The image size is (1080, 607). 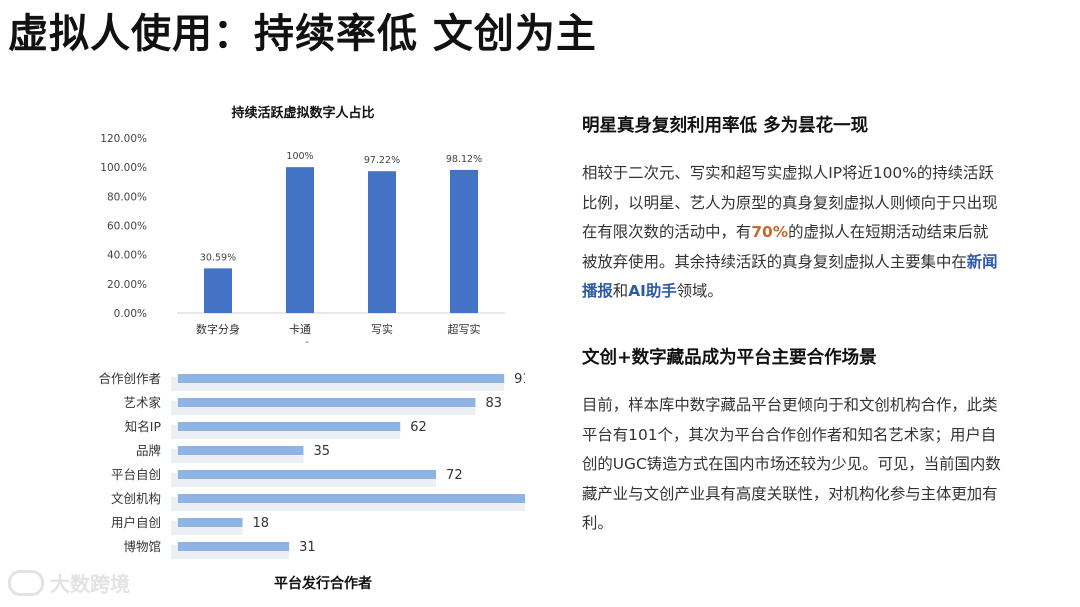 What do you see at coordinates (519, 379) in the screenshot?
I see `chart2-data-label: 91` at bounding box center [519, 379].